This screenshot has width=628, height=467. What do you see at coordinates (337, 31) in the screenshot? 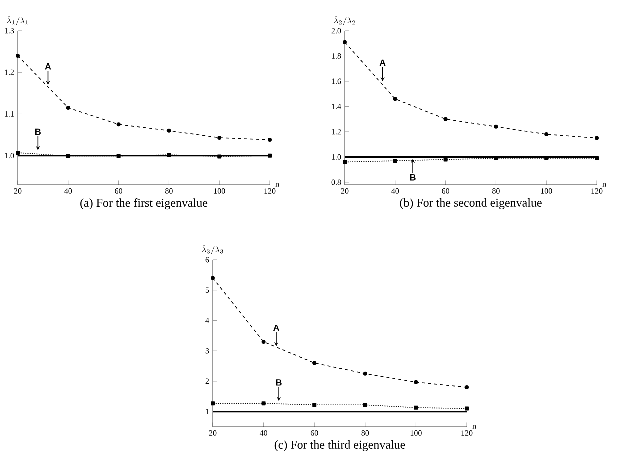
I see `y-tick-label: 2.0` at bounding box center [337, 31].